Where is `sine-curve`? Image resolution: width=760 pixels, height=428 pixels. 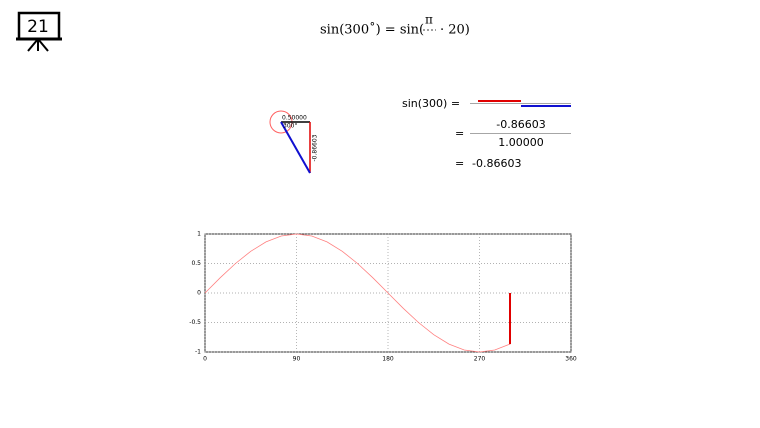
sine-curve is located at coordinates (357, 293).